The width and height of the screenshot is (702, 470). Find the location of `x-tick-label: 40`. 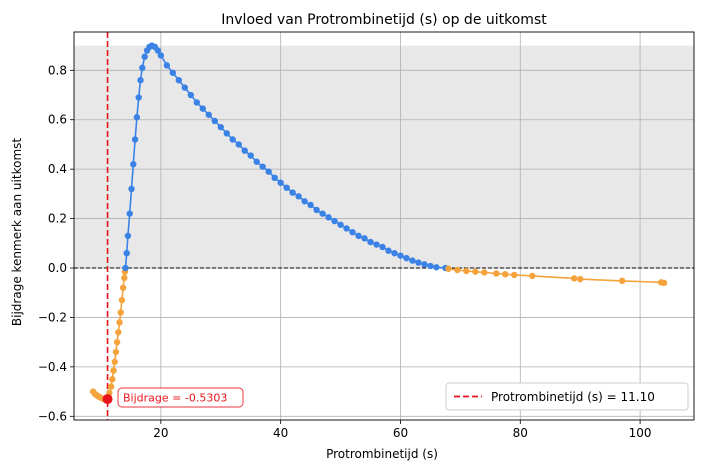

x-tick-label: 40 is located at coordinates (280, 433).